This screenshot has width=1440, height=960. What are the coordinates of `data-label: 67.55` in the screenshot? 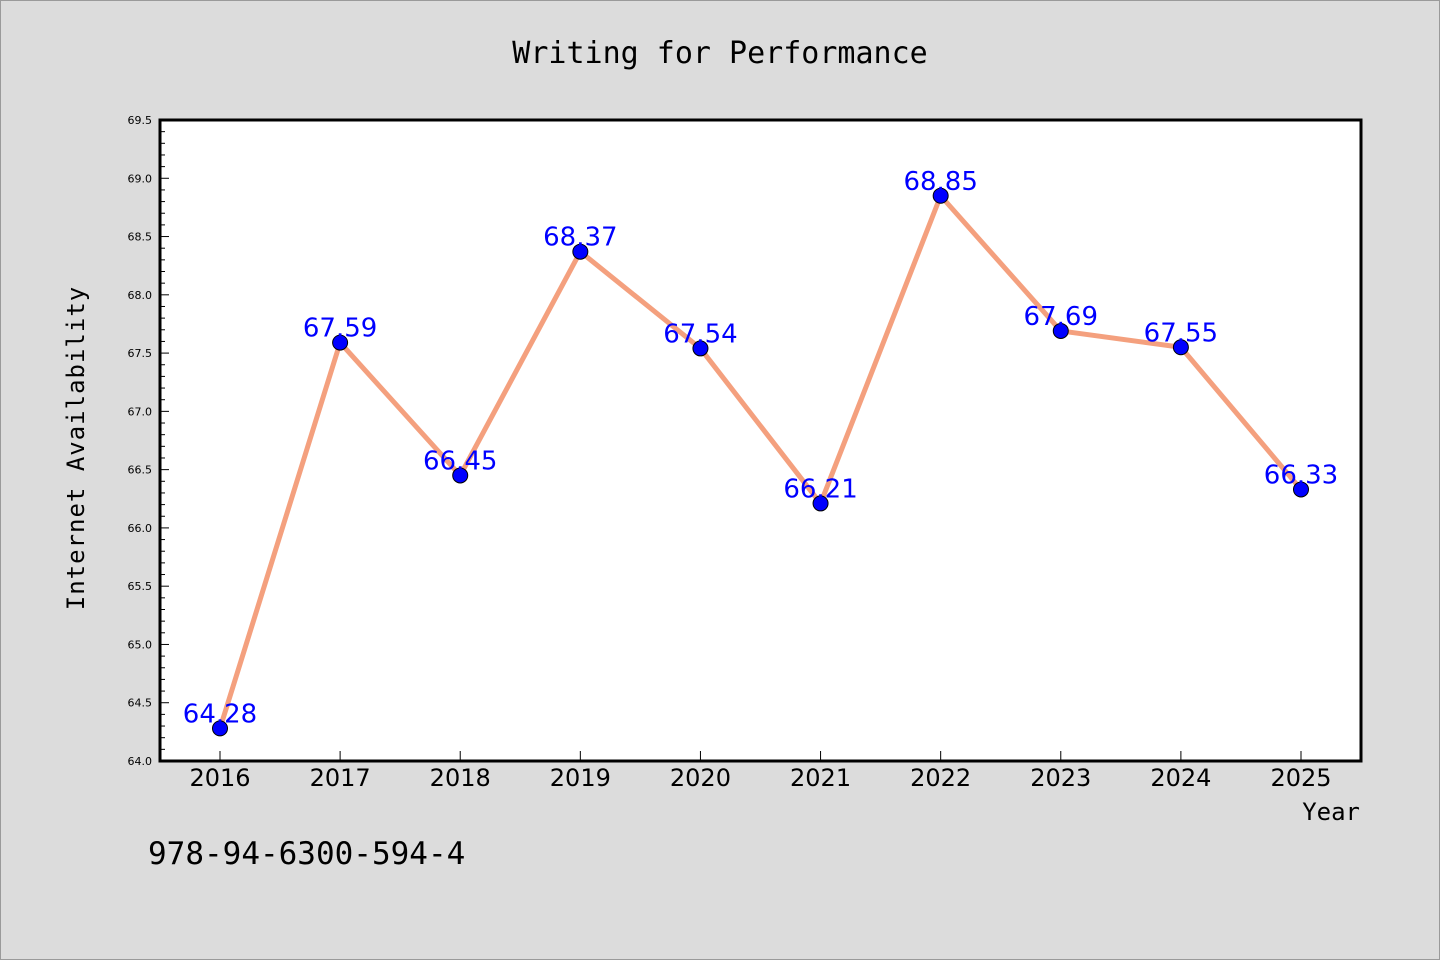 It's located at (1181, 333).